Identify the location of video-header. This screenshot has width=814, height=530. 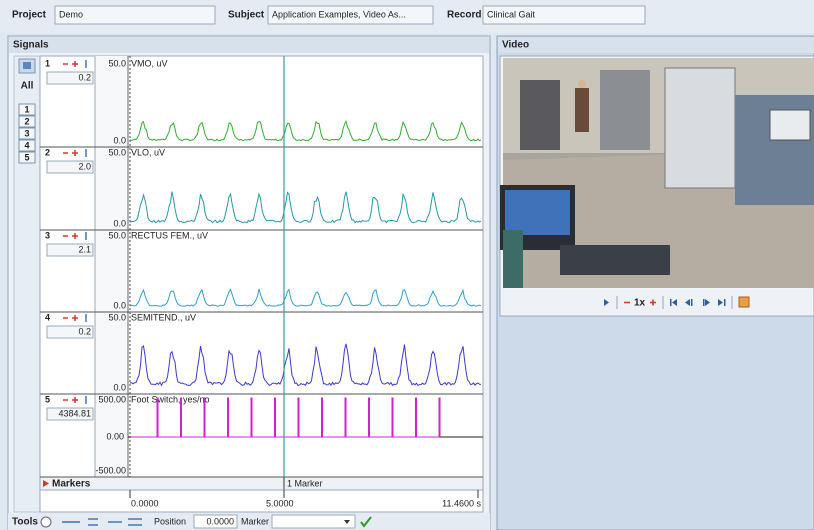
(656, 45).